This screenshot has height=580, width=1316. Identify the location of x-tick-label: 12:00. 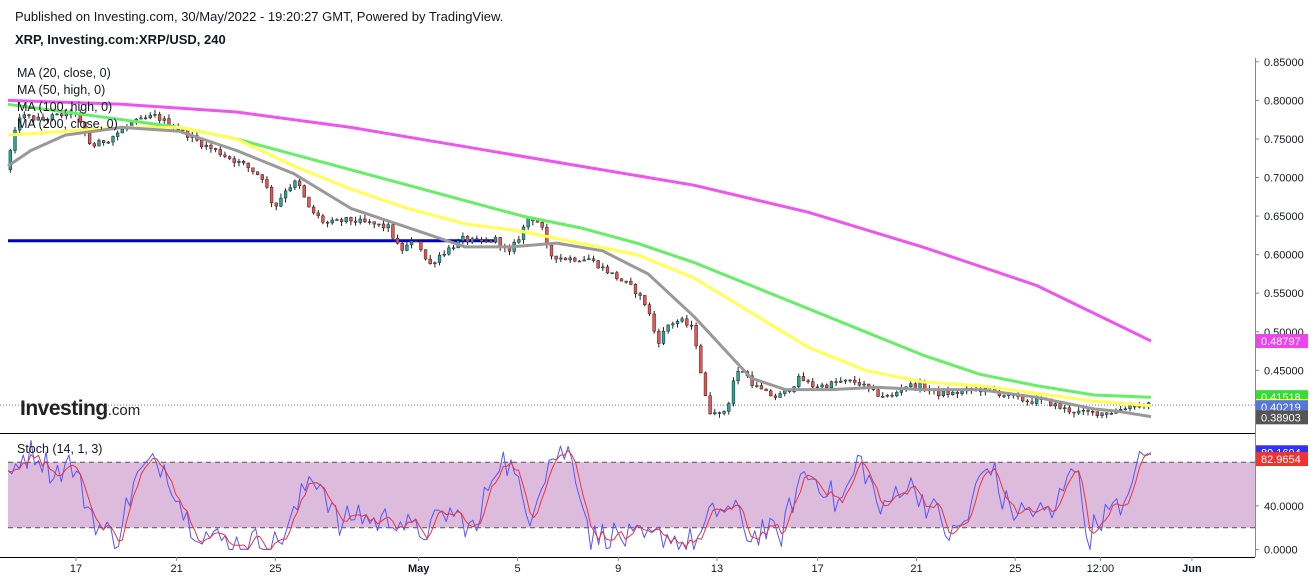
(1101, 569).